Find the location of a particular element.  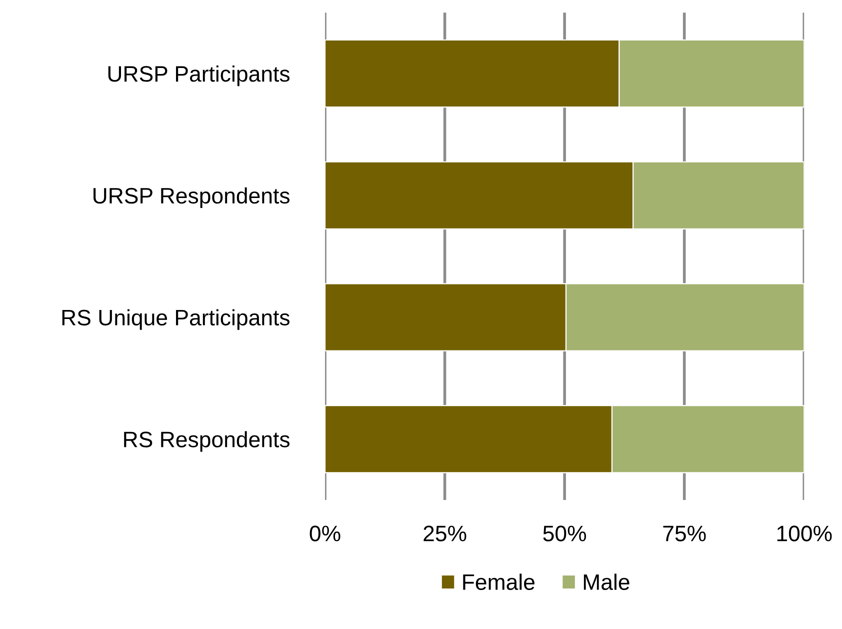

x-tick-label: 75% is located at coordinates (684, 534).